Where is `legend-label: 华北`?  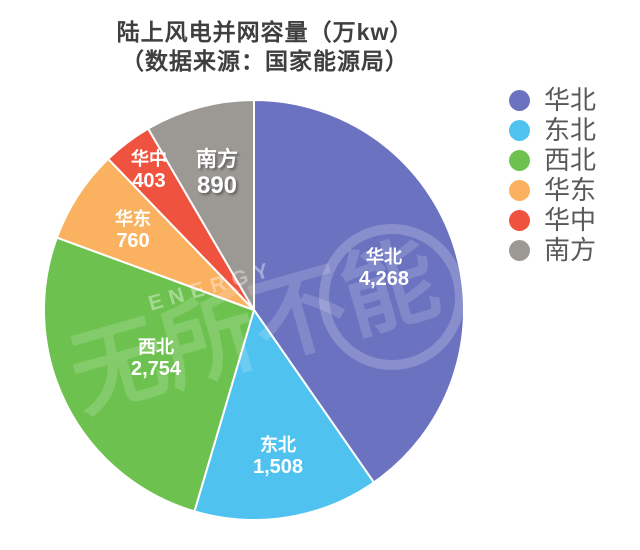
legend-label: 华北 is located at coordinates (570, 100).